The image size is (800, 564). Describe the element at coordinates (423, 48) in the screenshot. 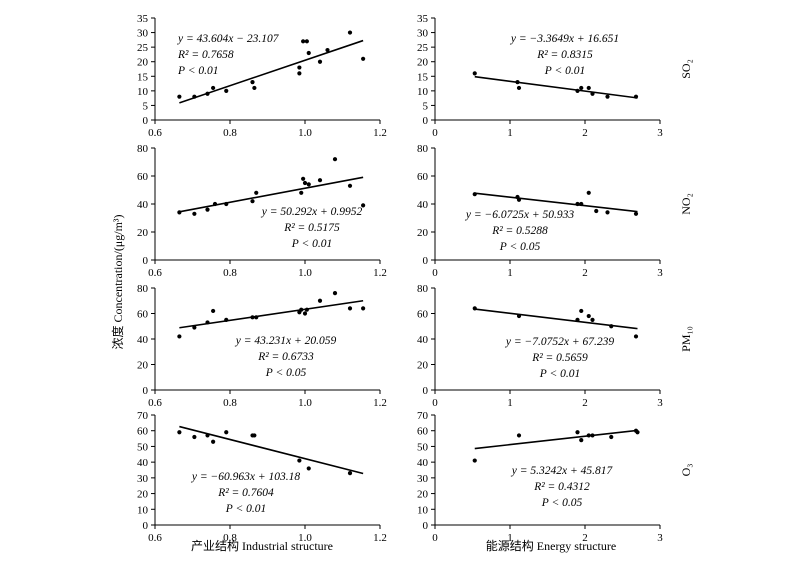

I see `y-tick-label: 25` at that location.